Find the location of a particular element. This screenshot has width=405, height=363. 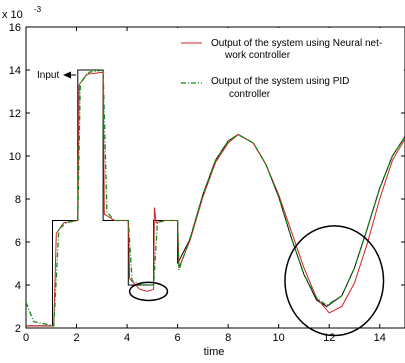

y-tick-label: 14 is located at coordinates (15, 71).